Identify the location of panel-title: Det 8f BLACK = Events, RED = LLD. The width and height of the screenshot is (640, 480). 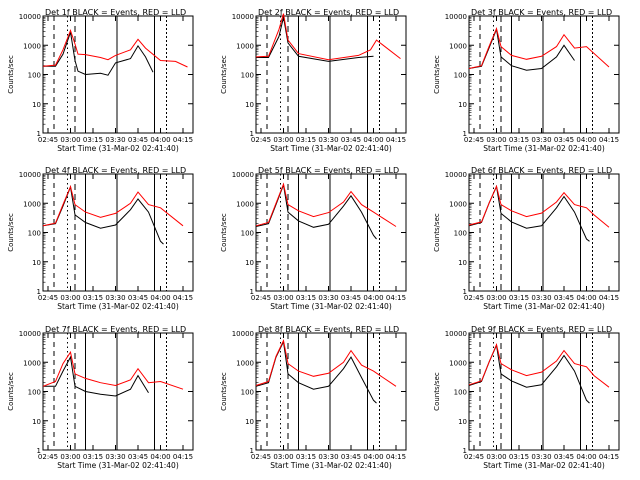
(328, 329).